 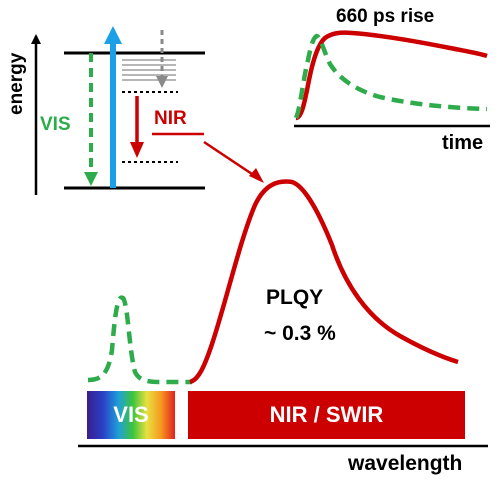 I want to click on inset-nir-rise-curve, so click(x=391, y=75).